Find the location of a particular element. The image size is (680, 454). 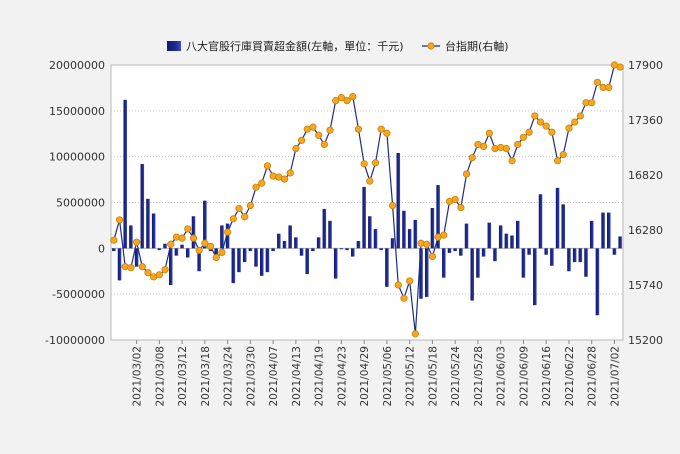

left-axis-tick-label: 20000000 is located at coordinates (77, 65).